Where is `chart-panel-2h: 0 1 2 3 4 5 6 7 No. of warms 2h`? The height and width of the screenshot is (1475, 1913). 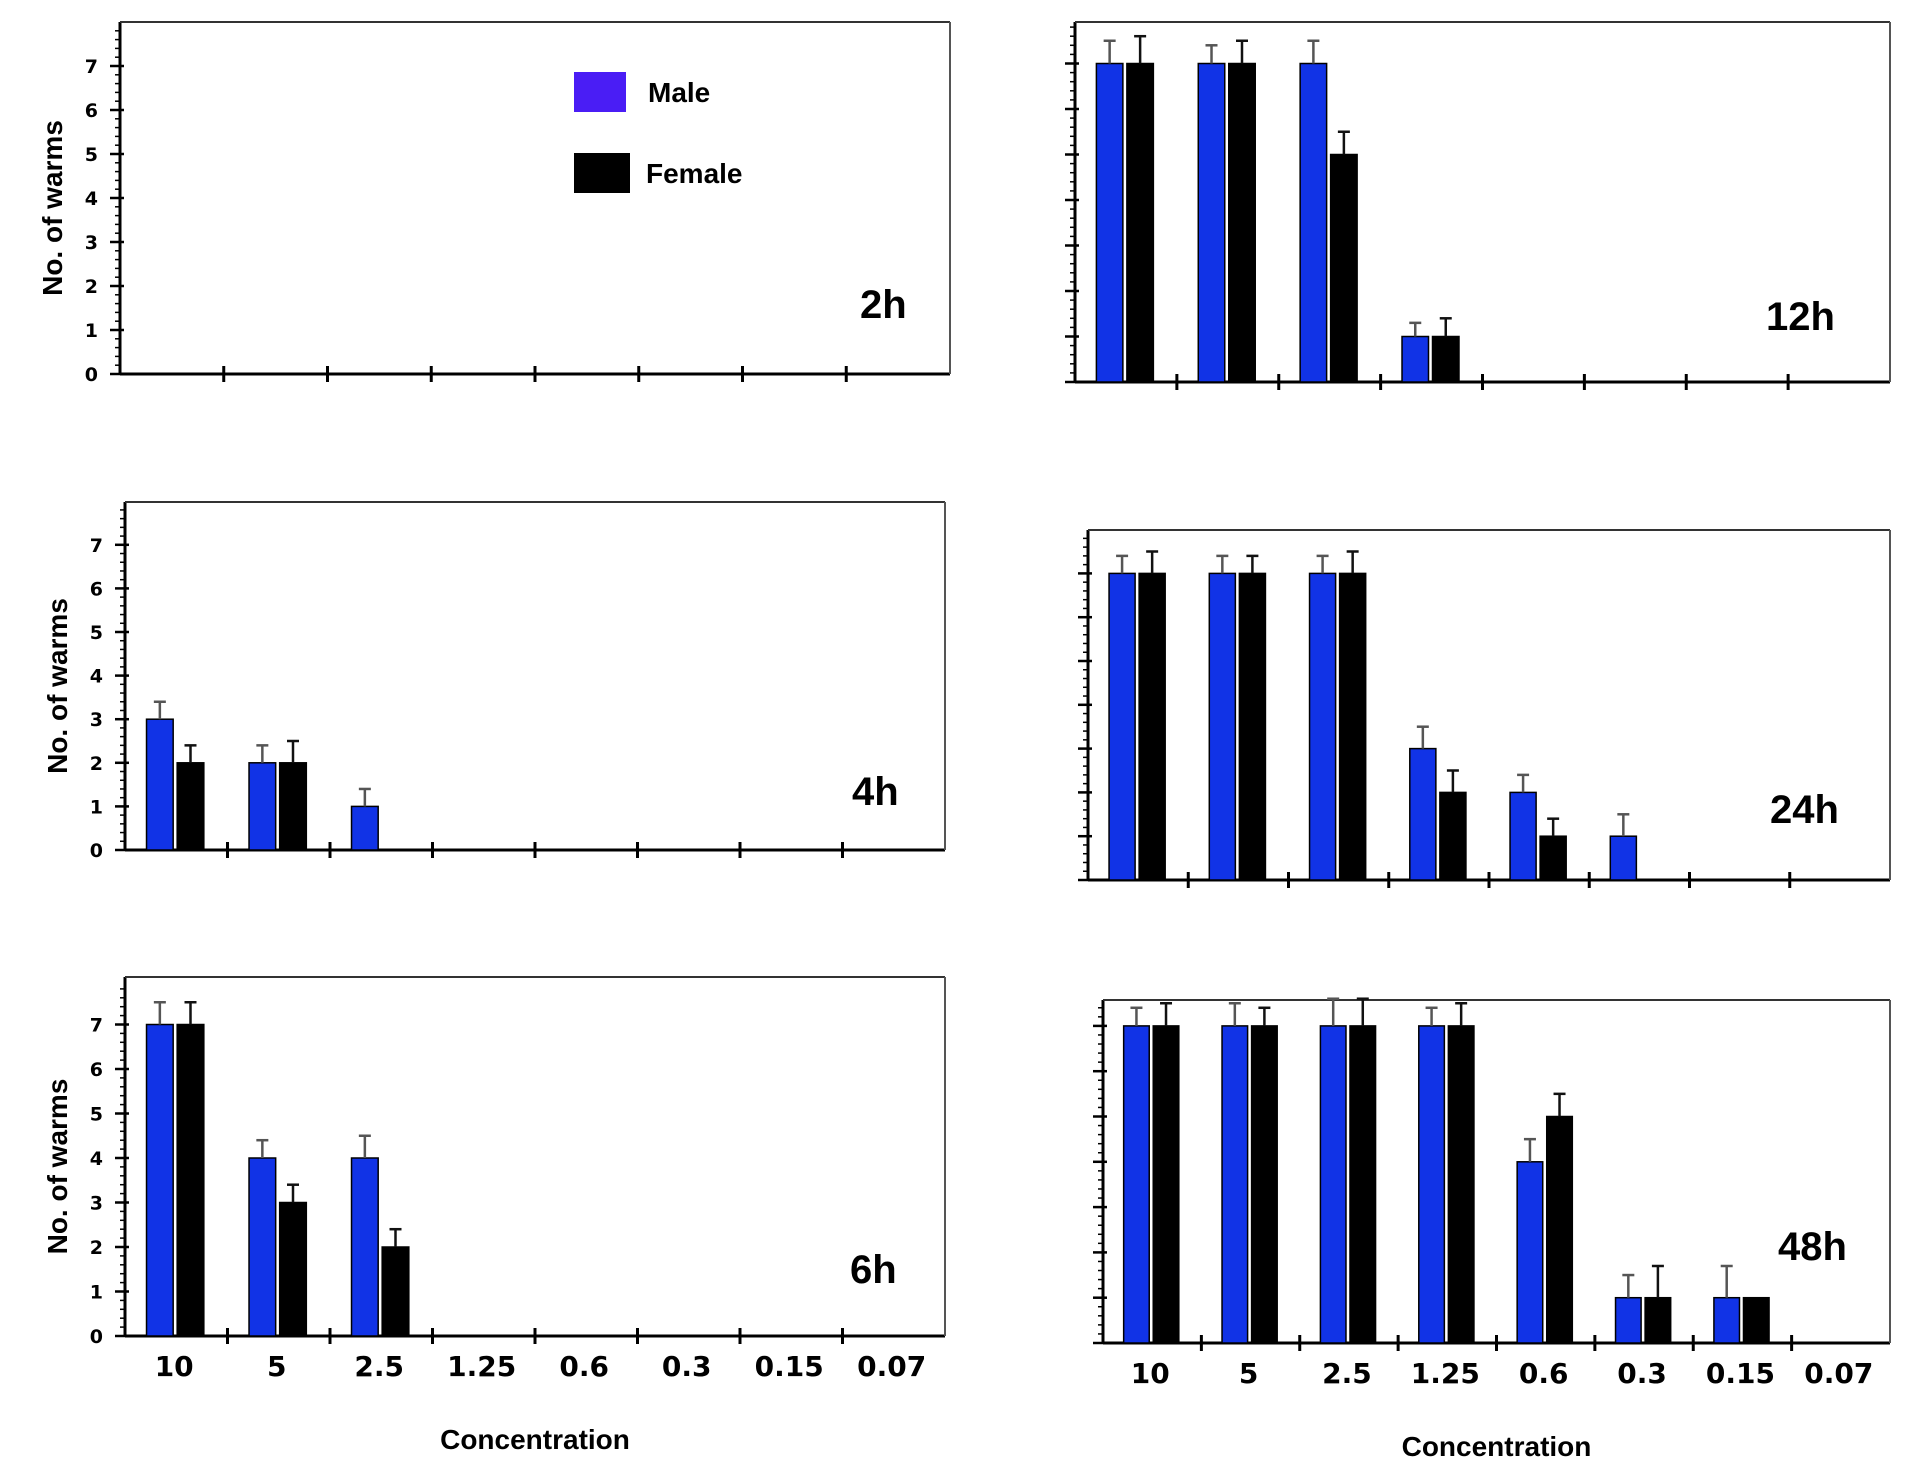
chart-panel-2h: 0 1 2 3 4 5 6 7 No. of warms 2h is located at coordinates (494, 203).